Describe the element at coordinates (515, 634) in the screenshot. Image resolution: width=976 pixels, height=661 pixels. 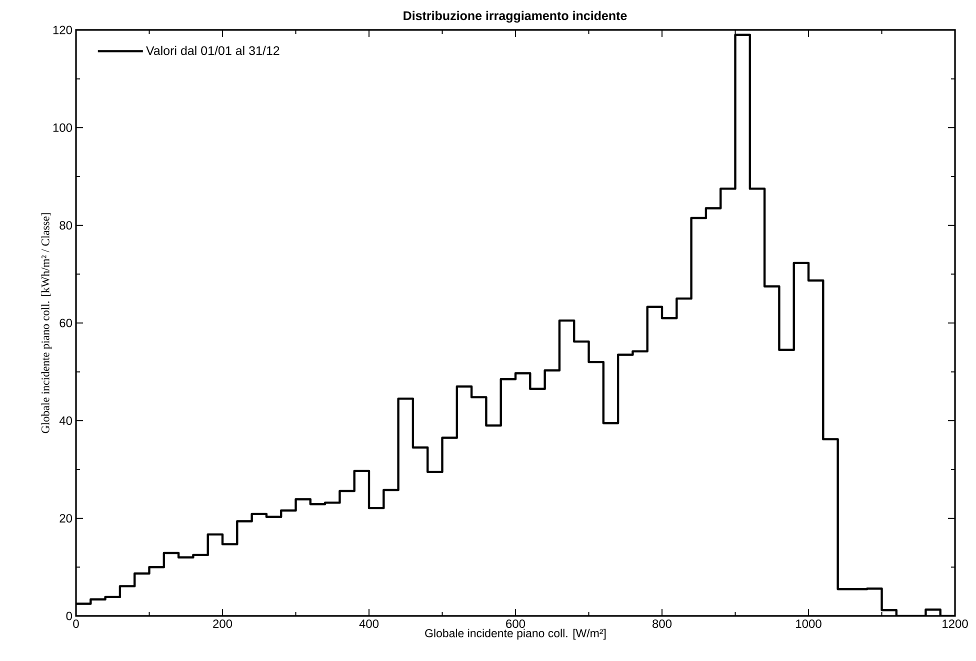
I see `x-axis-title: Globale incidente piano coll. [W/m²]` at that location.